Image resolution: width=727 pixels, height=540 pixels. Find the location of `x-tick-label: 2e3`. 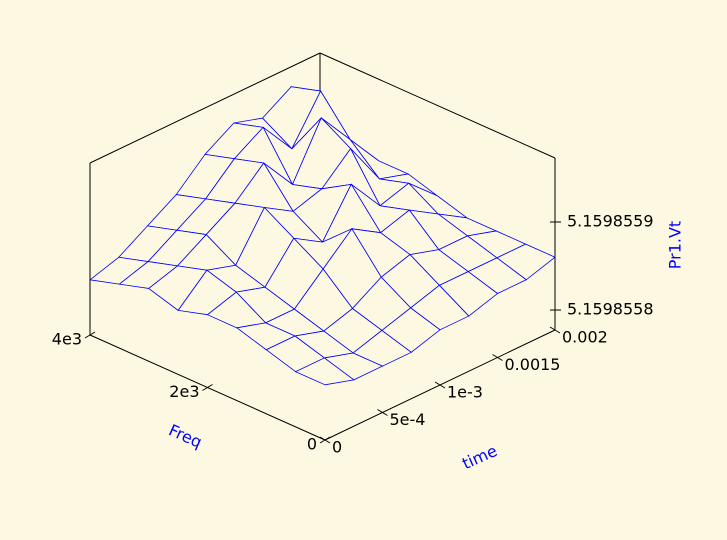

x-tick-label: 2e3 is located at coordinates (184, 391).